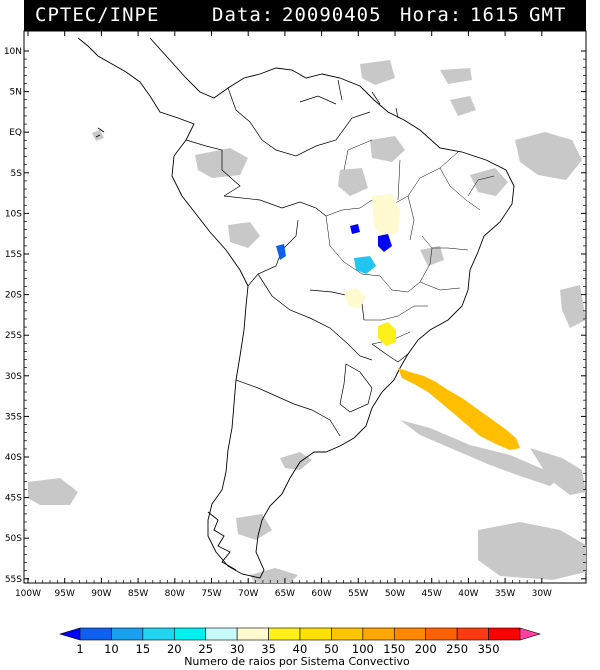  Describe the element at coordinates (297, 661) in the screenshot. I see `colorbar-title: Numero de raios por Sistema Convectivo` at that location.